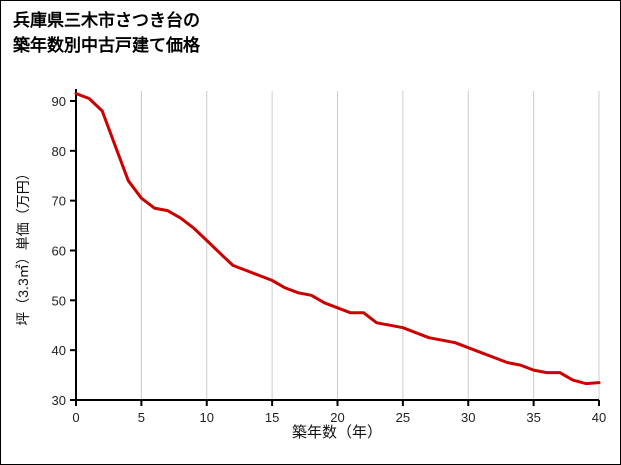  I want to click on x-tick-label: 15, so click(272, 417).